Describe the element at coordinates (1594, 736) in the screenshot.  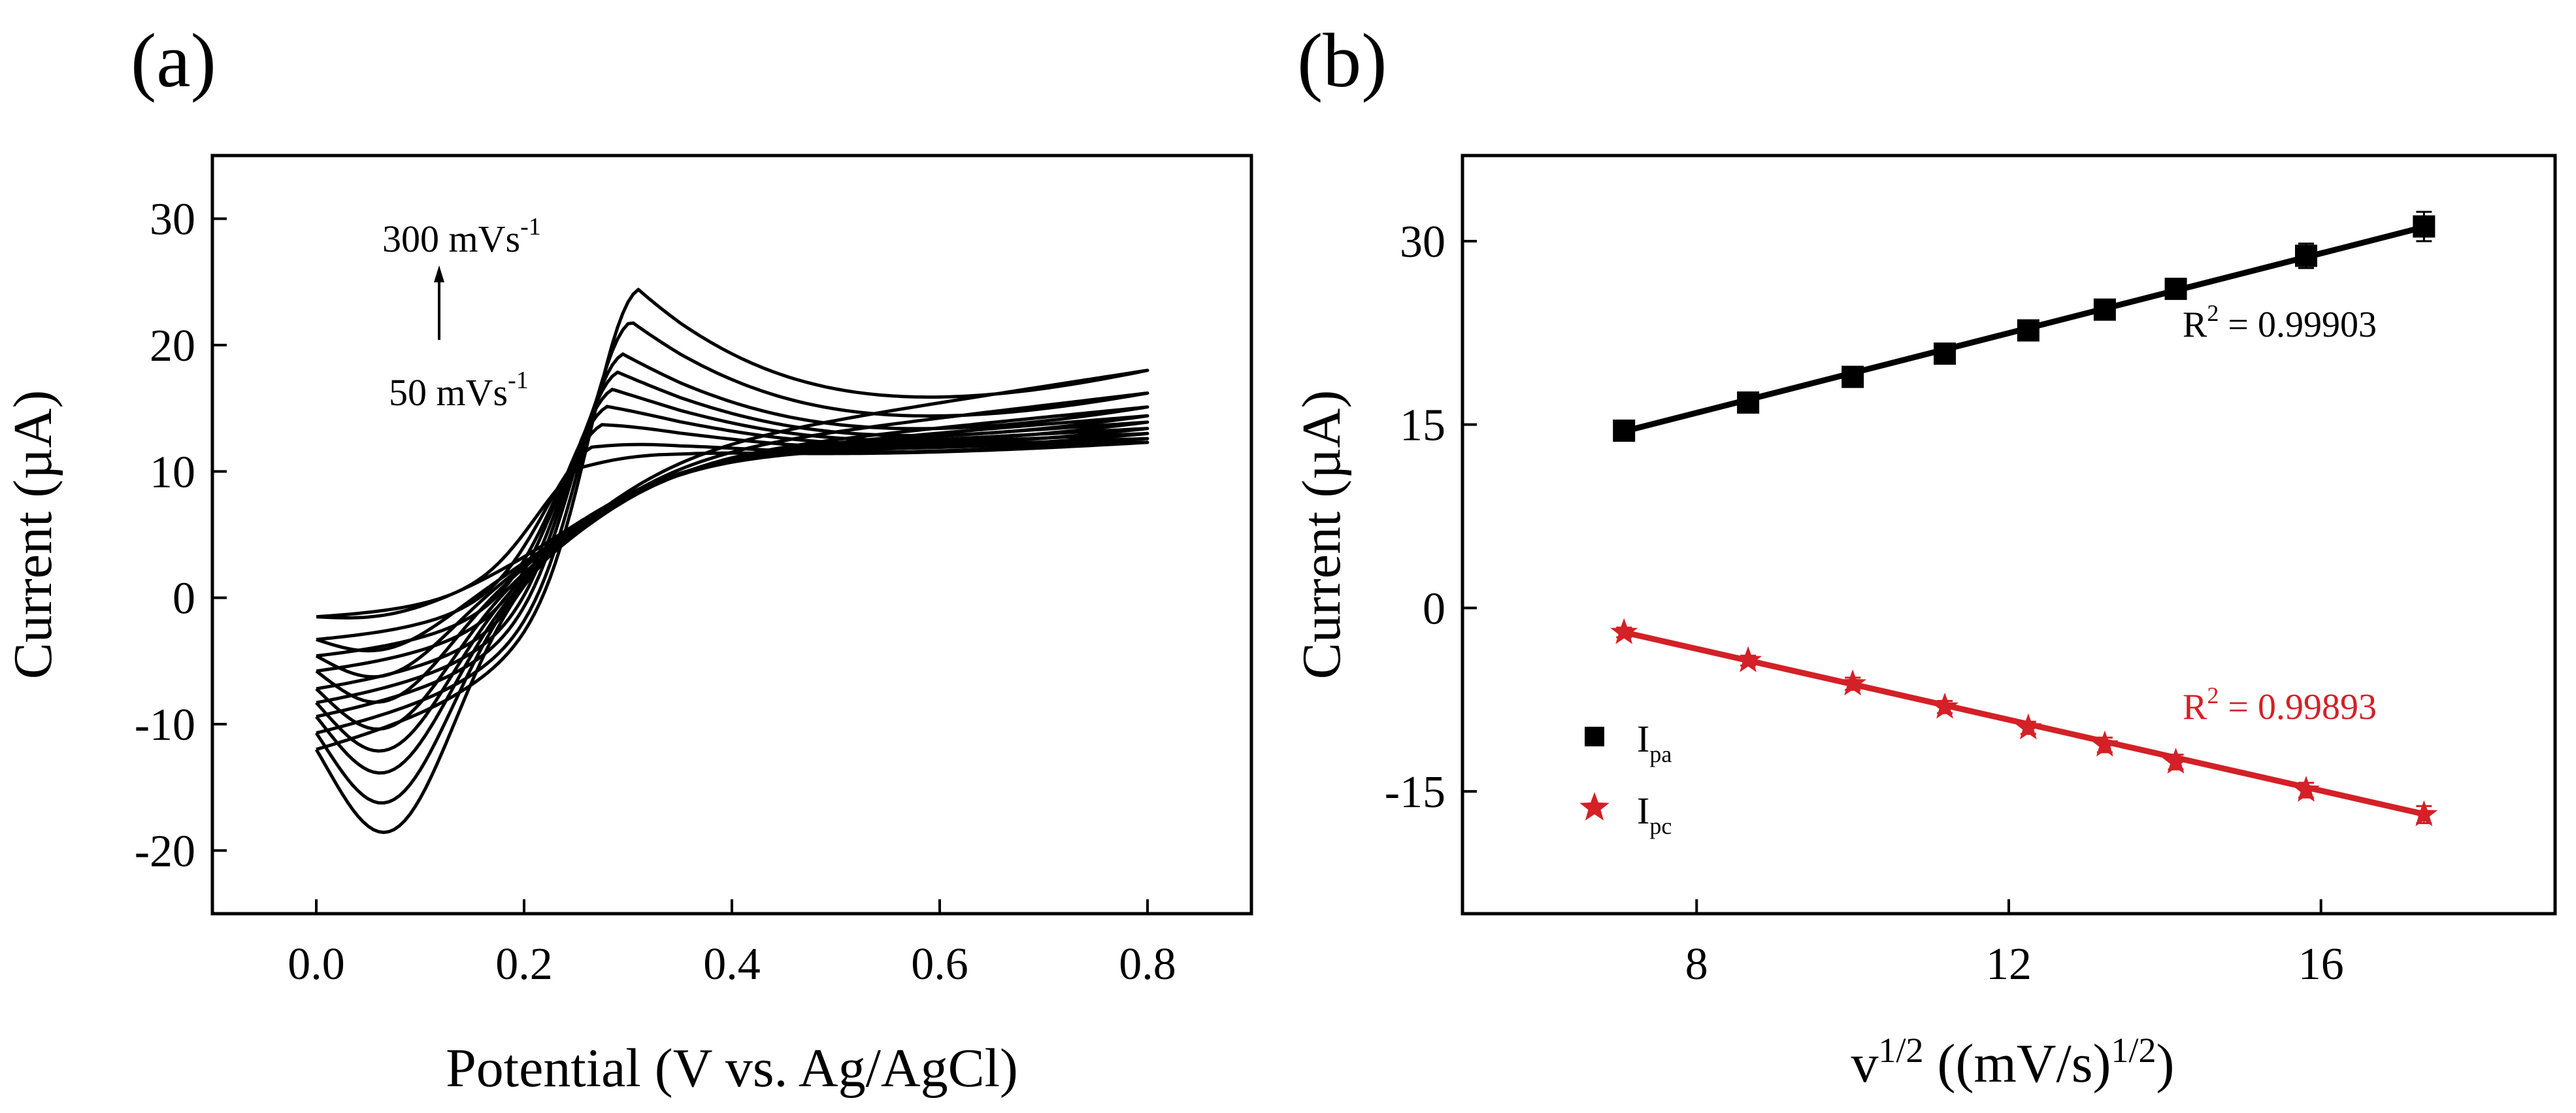
I see `legend-ipa-marker` at that location.